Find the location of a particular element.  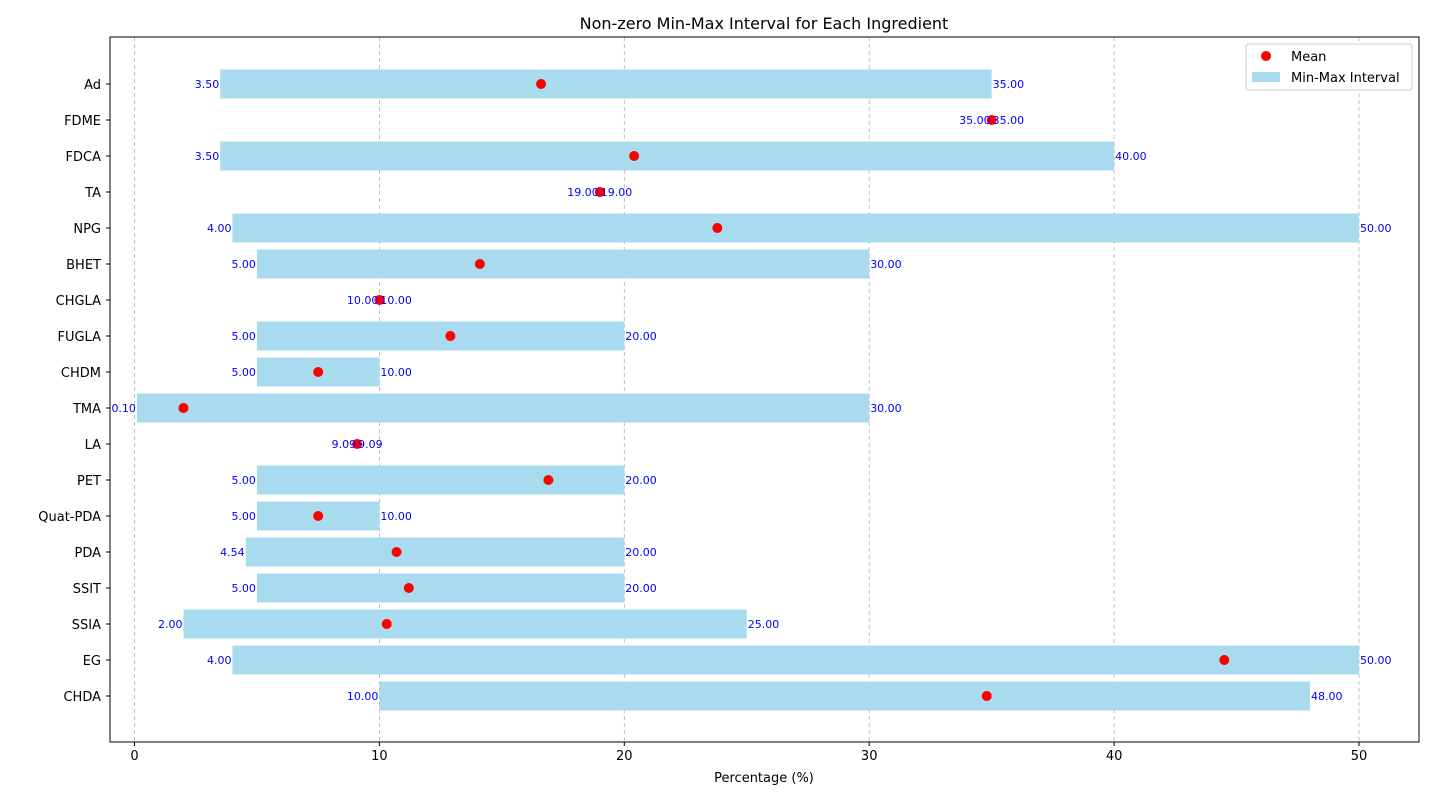

y-tick-label: CHDM is located at coordinates (81, 373).